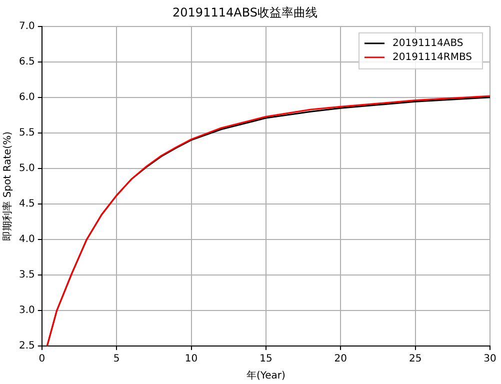 The width and height of the screenshot is (501, 384). Describe the element at coordinates (340, 359) in the screenshot. I see `x-tick-label: 20` at that location.